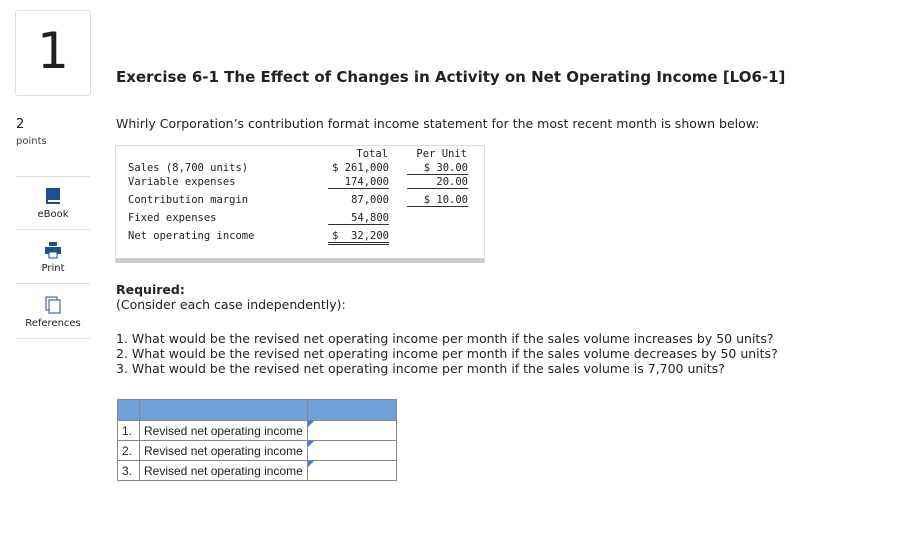 The height and width of the screenshot is (553, 898). What do you see at coordinates (437, 168) in the screenshot?
I see `per-unit-value: $ 30.00` at bounding box center [437, 168].